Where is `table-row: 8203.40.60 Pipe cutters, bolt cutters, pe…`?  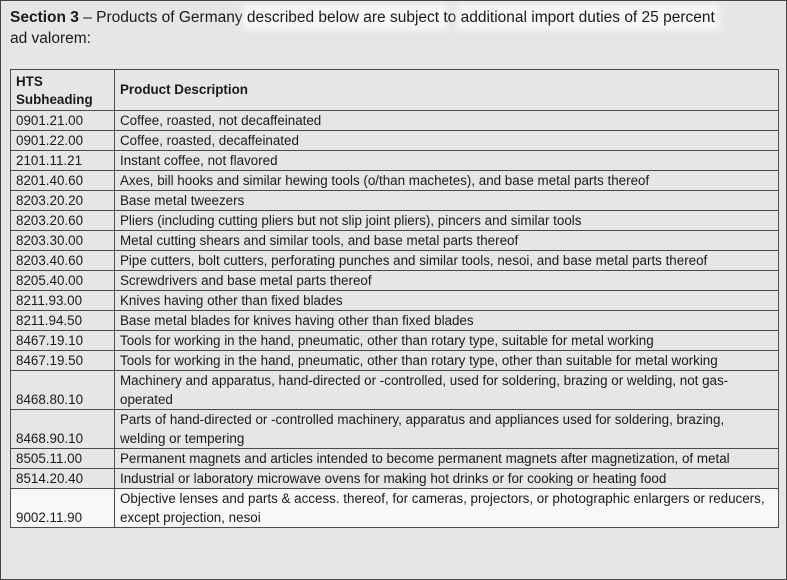 table-row: 8203.40.60 Pipe cutters, bolt cutters, pe… is located at coordinates (394, 260).